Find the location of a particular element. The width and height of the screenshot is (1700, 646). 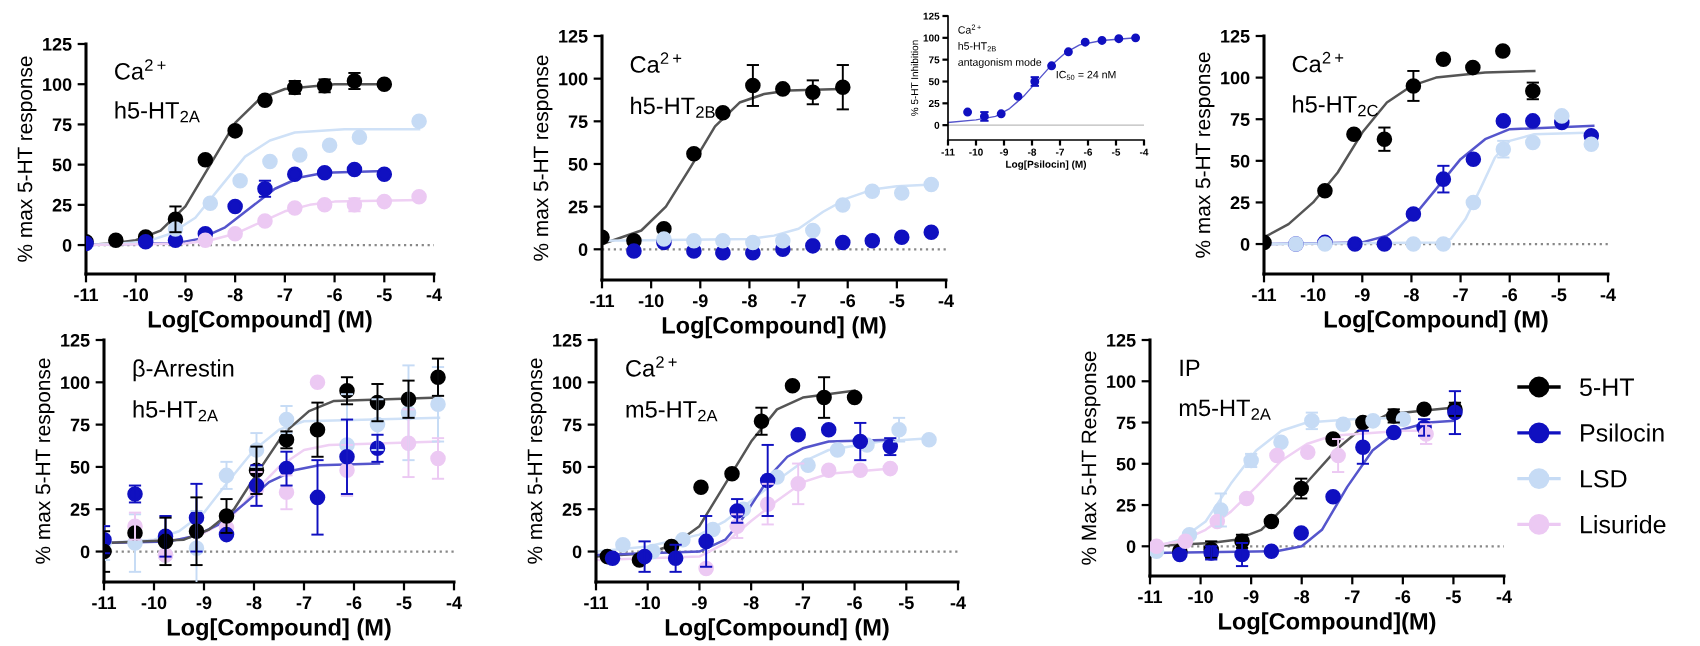

legend-label: Lisuride is located at coordinates (1623, 524).